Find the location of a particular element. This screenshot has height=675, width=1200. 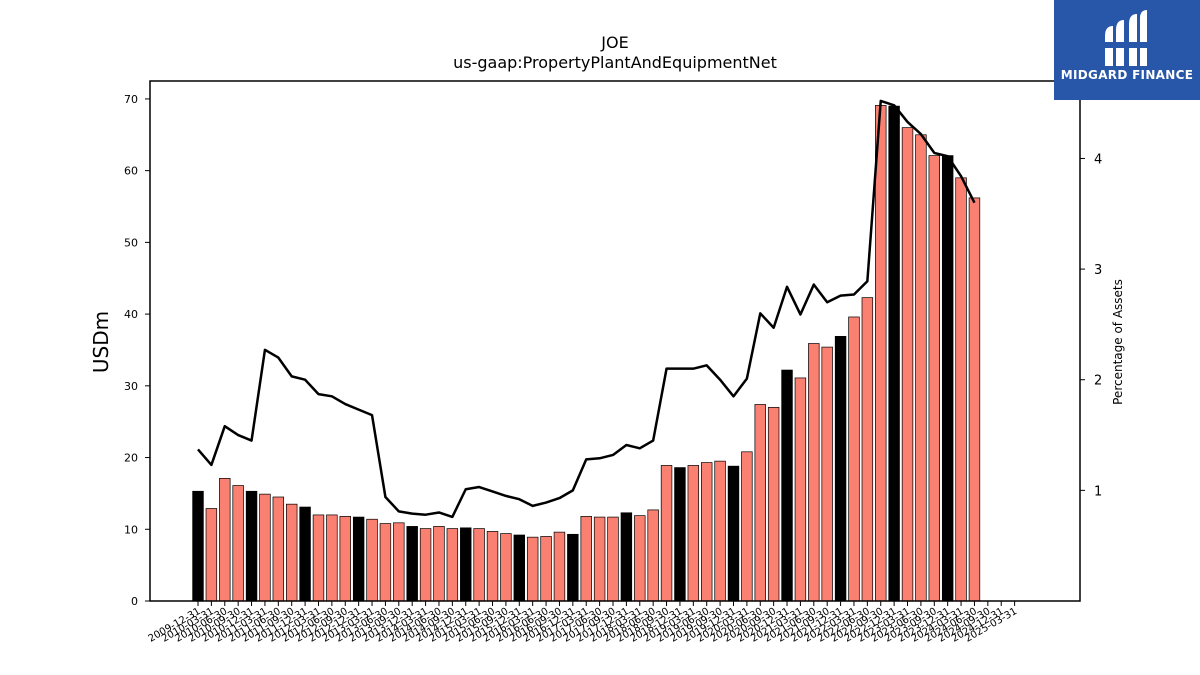

chart-subtitle: us-gaap:PropertyPlantAndEquipmentNet is located at coordinates (615, 62).